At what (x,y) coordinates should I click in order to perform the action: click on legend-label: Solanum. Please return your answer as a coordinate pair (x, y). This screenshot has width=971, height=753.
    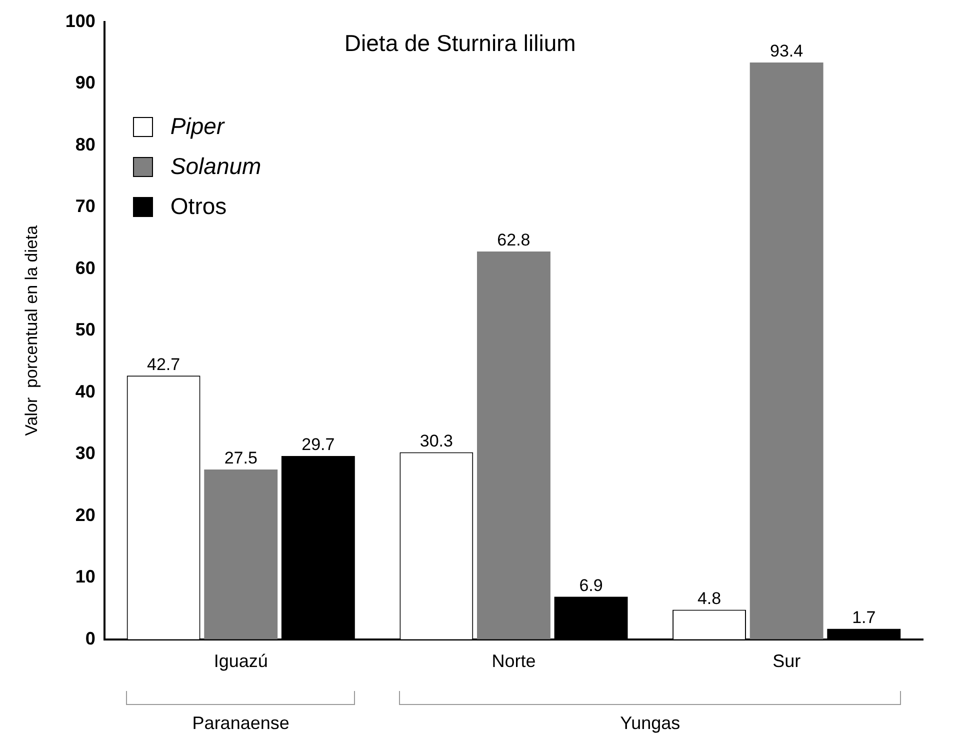
    Looking at the image, I should click on (216, 166).